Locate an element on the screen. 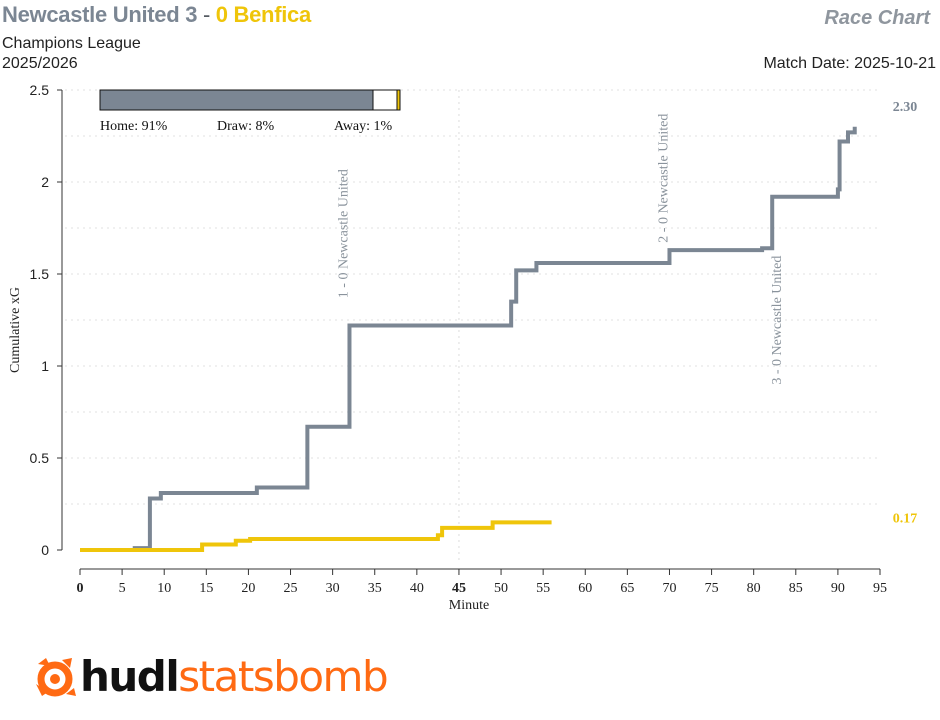 Image resolution: width=940 pixels, height=720 pixels. x-tick-label: 45 is located at coordinates (459, 588).